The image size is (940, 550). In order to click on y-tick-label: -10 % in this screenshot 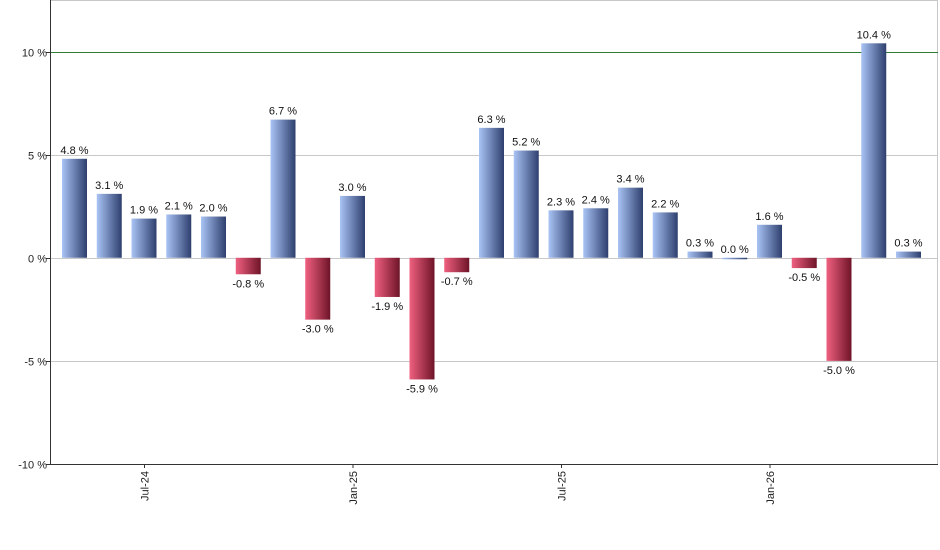, I will do `click(32, 466)`.